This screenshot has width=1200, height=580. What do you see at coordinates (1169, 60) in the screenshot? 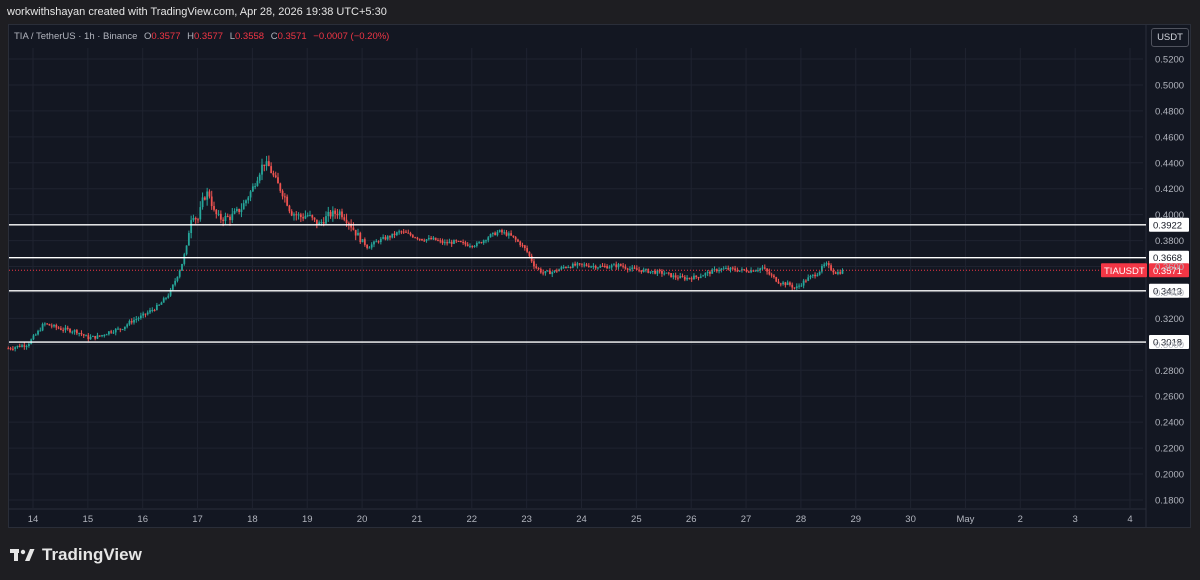
I see `price-tick-label: 0.5200` at bounding box center [1169, 60].